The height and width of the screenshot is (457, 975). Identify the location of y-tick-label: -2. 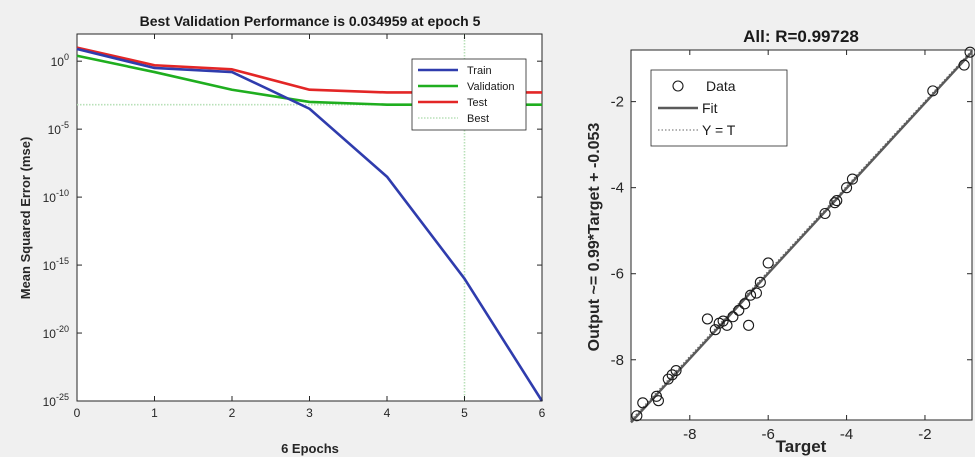
(617, 102).